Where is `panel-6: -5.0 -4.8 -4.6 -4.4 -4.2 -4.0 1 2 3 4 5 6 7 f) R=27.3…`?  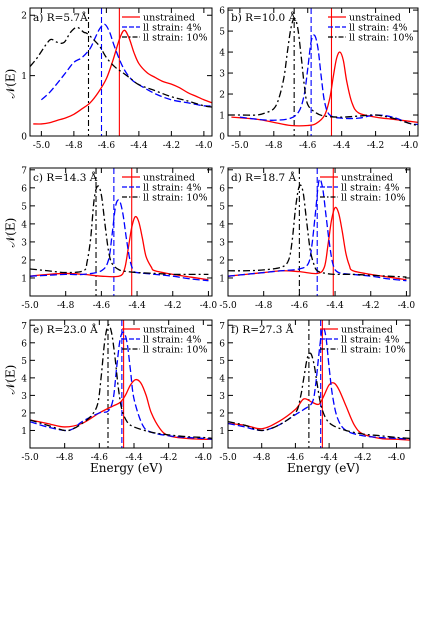
panel-6: -5.0 -4.8 -4.6 -4.4 -4.2 -4.0 1 2 3 4 5 6 7 f) R=27.3… is located at coordinates (315, 391).